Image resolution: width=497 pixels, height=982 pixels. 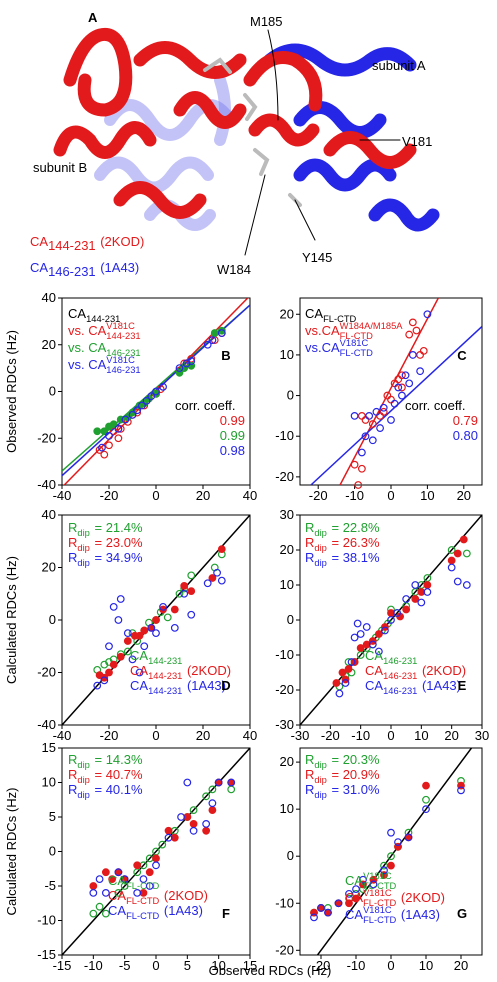 What do you see at coordinates (187, 965) in the screenshot?
I see `x-tick-label: 5` at bounding box center [187, 965].